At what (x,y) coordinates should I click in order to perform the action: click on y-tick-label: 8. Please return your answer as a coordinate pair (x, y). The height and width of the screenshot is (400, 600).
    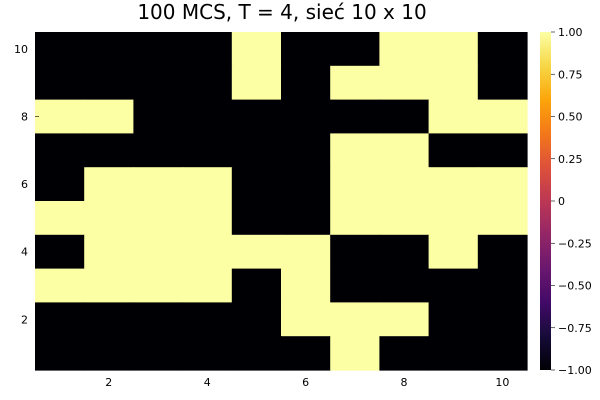
    Looking at the image, I should click on (24, 117).